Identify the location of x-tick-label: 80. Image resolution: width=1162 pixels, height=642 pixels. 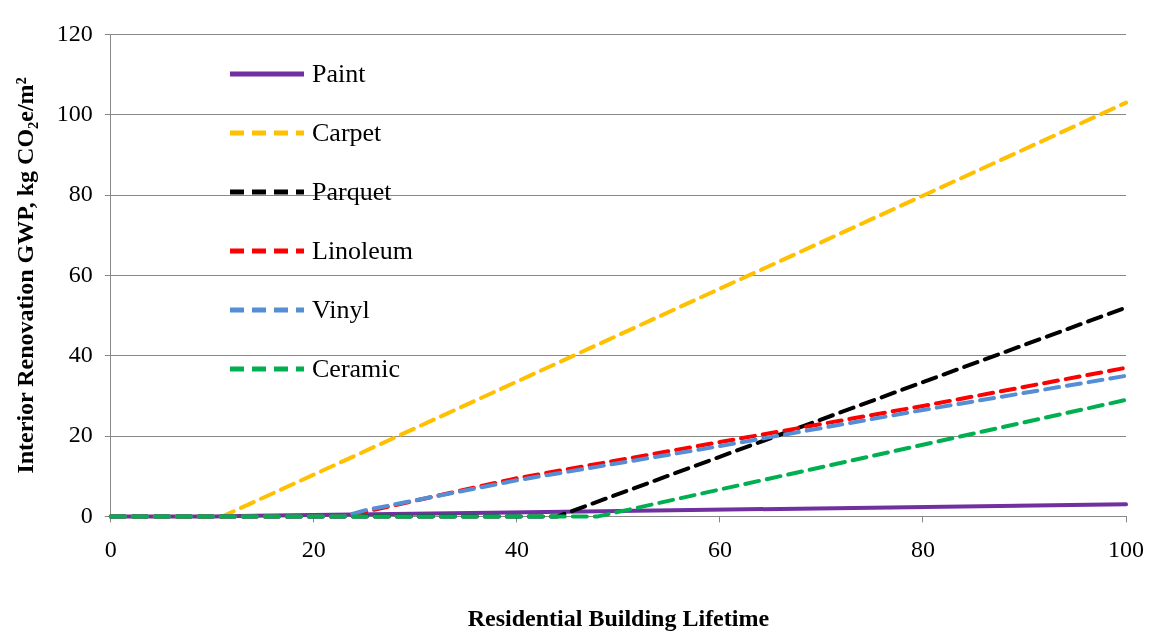
(922, 549).